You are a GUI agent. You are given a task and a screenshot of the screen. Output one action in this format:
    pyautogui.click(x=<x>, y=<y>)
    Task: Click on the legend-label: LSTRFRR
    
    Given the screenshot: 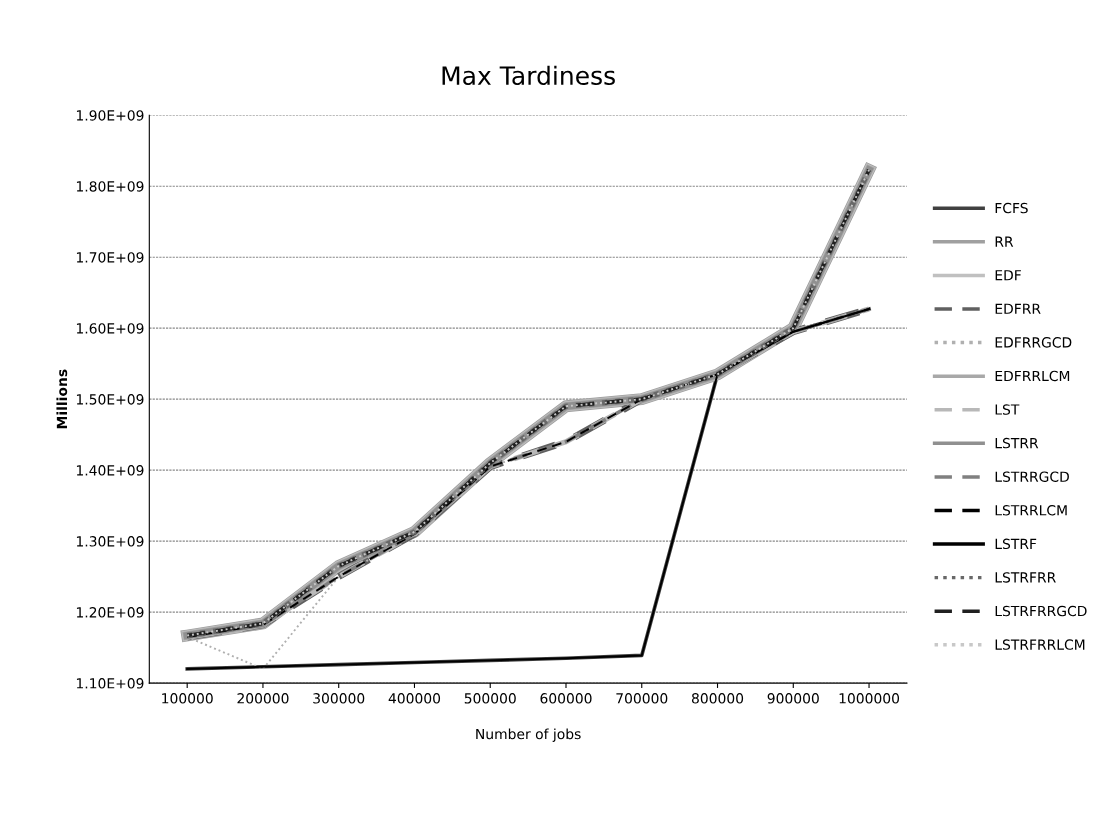 What is the action you would take?
    pyautogui.click(x=1025, y=577)
    